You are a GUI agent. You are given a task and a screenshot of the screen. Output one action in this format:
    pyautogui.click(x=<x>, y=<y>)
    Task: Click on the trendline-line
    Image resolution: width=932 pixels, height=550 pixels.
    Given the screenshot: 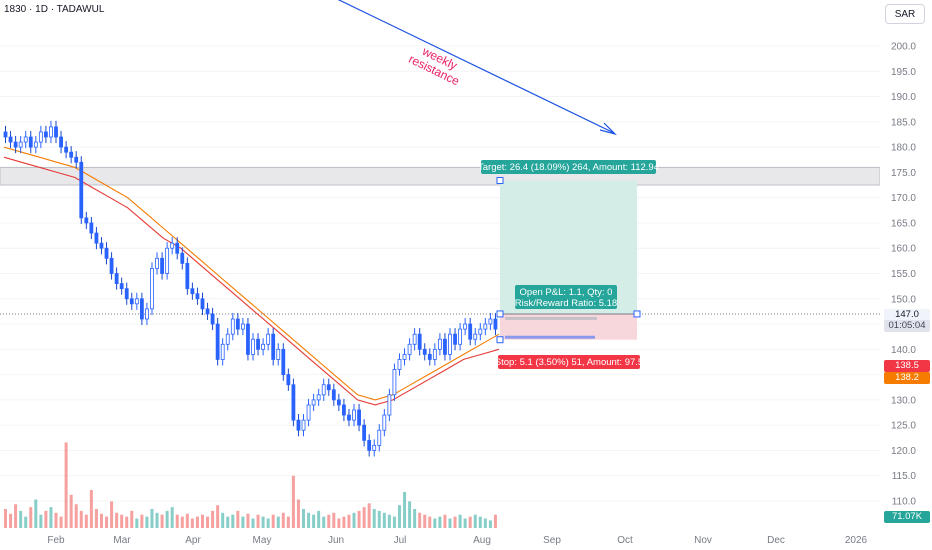 What is the action you would take?
    pyautogui.click(x=475, y=67)
    